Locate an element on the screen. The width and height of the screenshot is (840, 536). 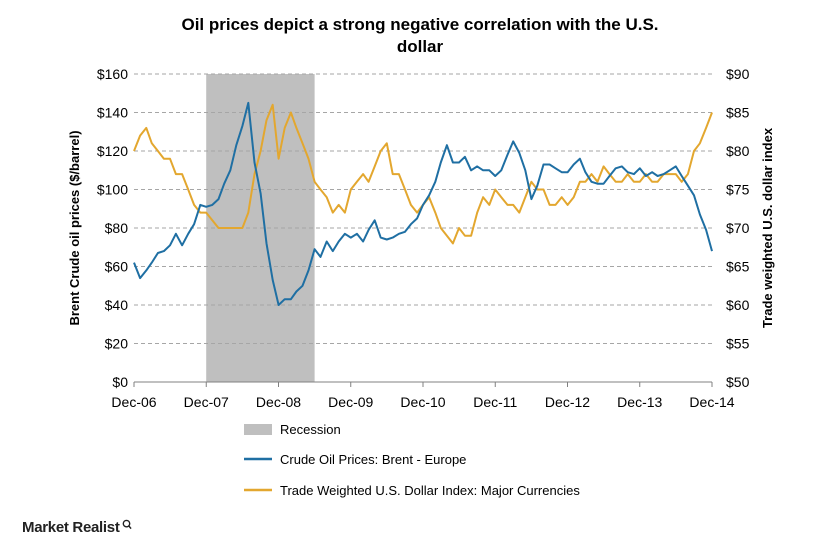
x-tick-label: Dec-12 is located at coordinates (567, 402).